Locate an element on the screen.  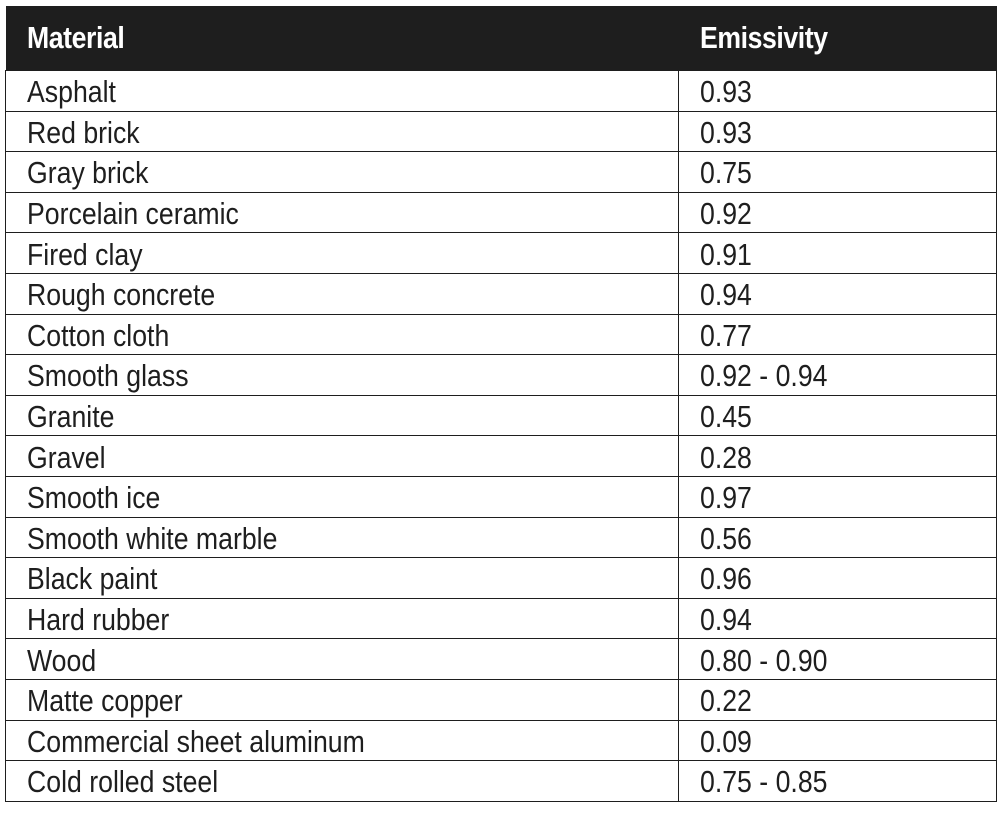
emissivity-cell: 0.09 is located at coordinates (837, 740).